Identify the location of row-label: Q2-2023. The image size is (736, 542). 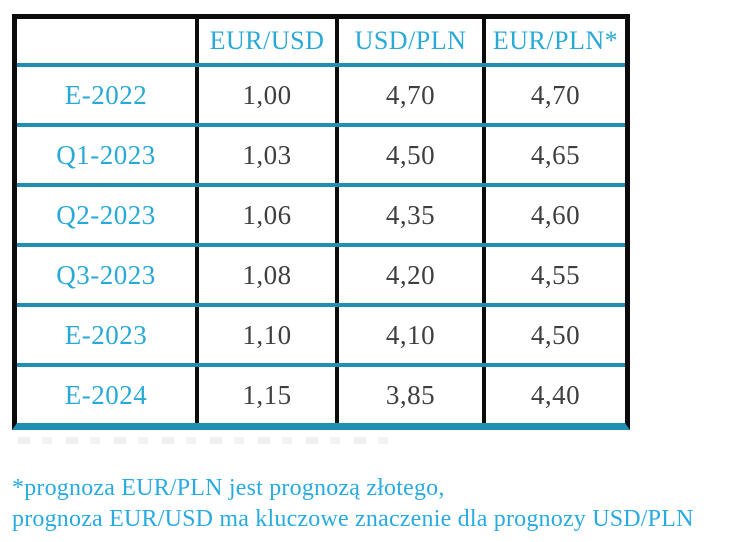
(108, 215).